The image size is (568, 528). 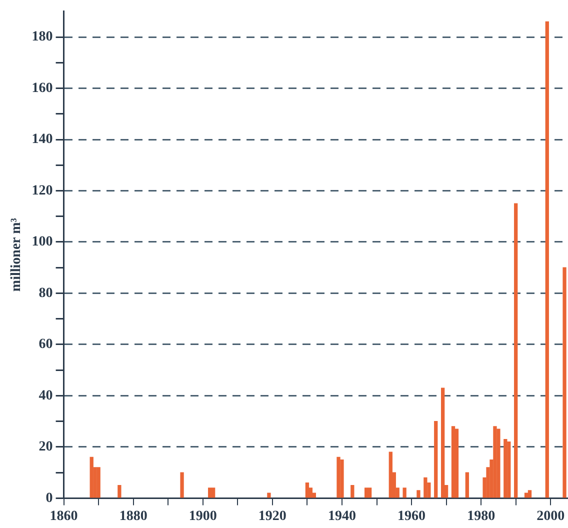 What do you see at coordinates (42, 140) in the screenshot?
I see `y-tick-label: 140` at bounding box center [42, 140].